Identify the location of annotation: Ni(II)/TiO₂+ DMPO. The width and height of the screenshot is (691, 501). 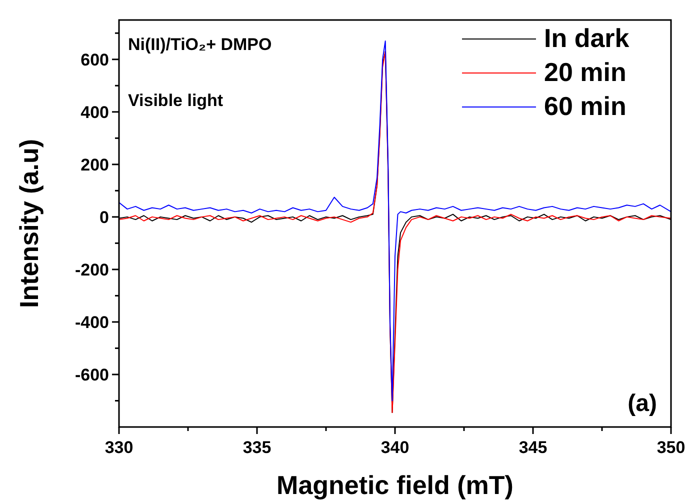
(200, 44).